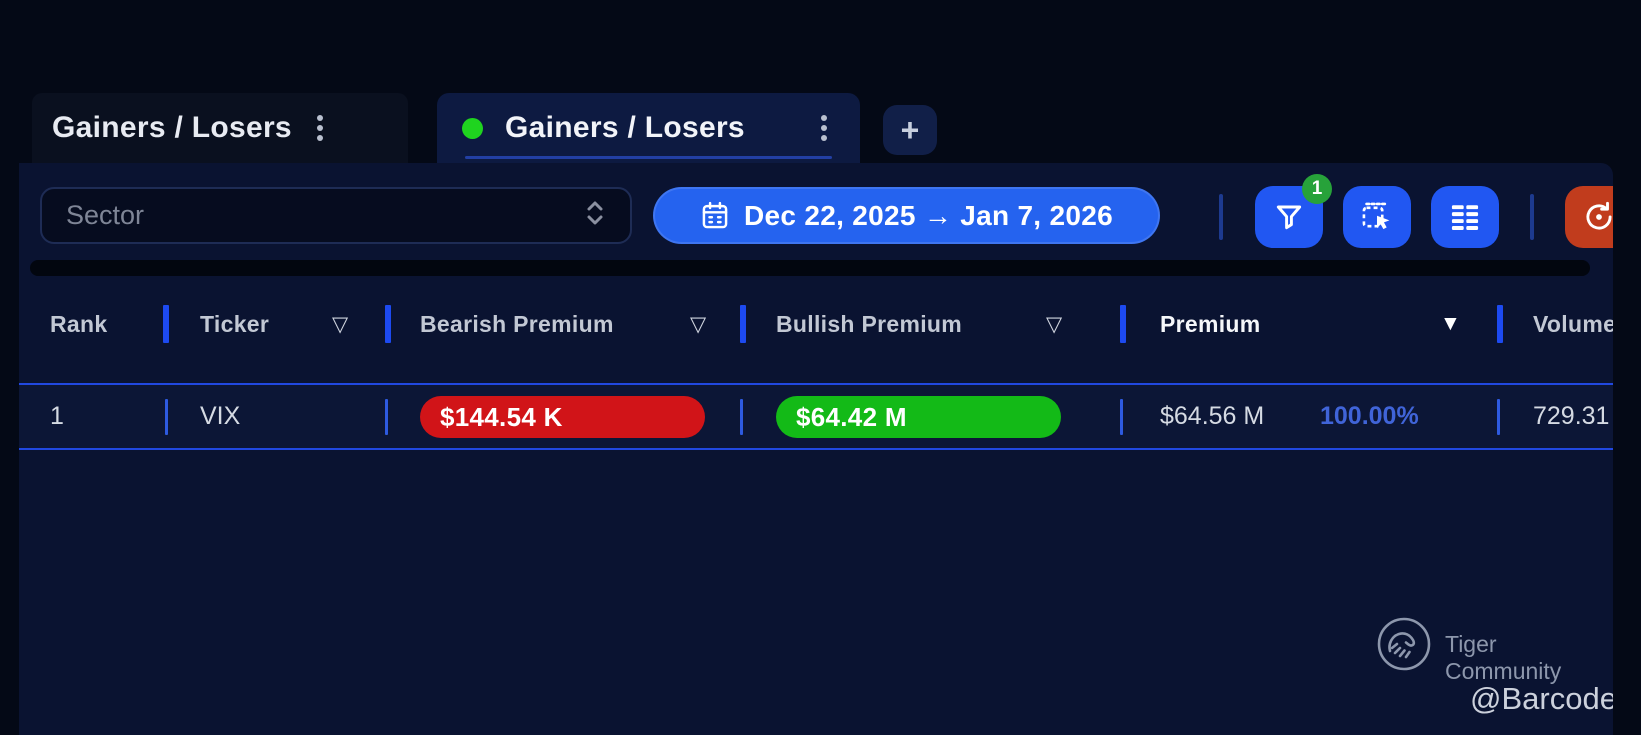 Image resolution: width=1641 pixels, height=735 pixels. I want to click on date-range-label: Dec 22, 2025 → Jan 7, 2026, so click(928, 215).